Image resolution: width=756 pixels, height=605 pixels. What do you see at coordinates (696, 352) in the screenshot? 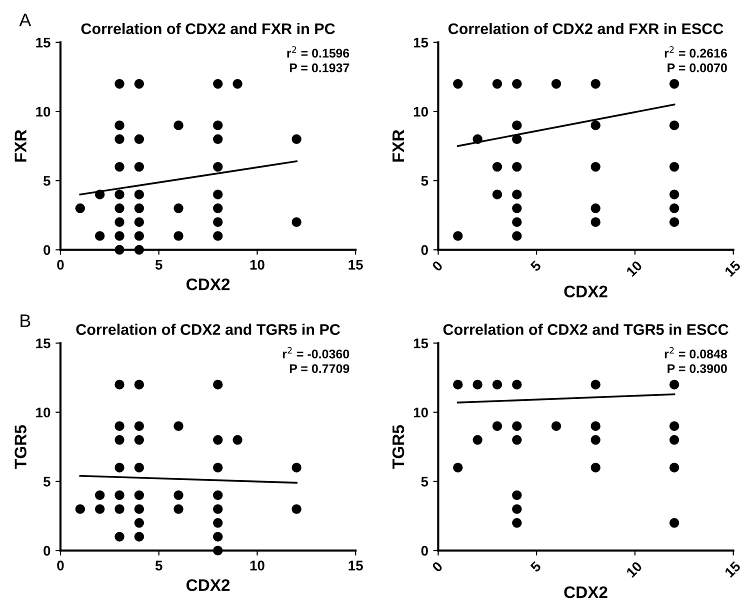
I see `annotation: r$^{2}$ = 0.0848` at bounding box center [696, 352].